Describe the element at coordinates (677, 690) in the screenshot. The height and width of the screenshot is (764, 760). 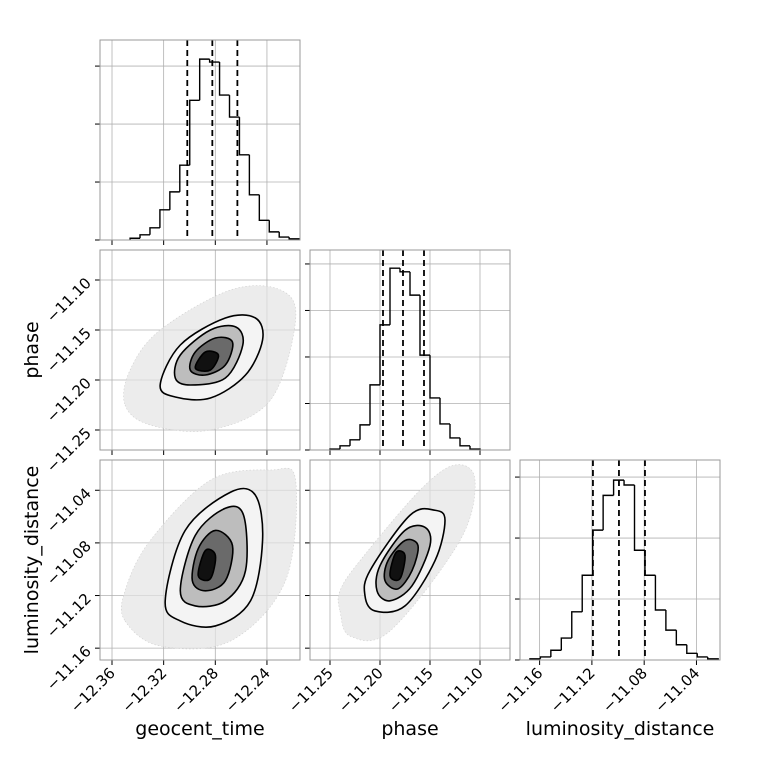
I see `x-tick-label: −11.04` at that location.